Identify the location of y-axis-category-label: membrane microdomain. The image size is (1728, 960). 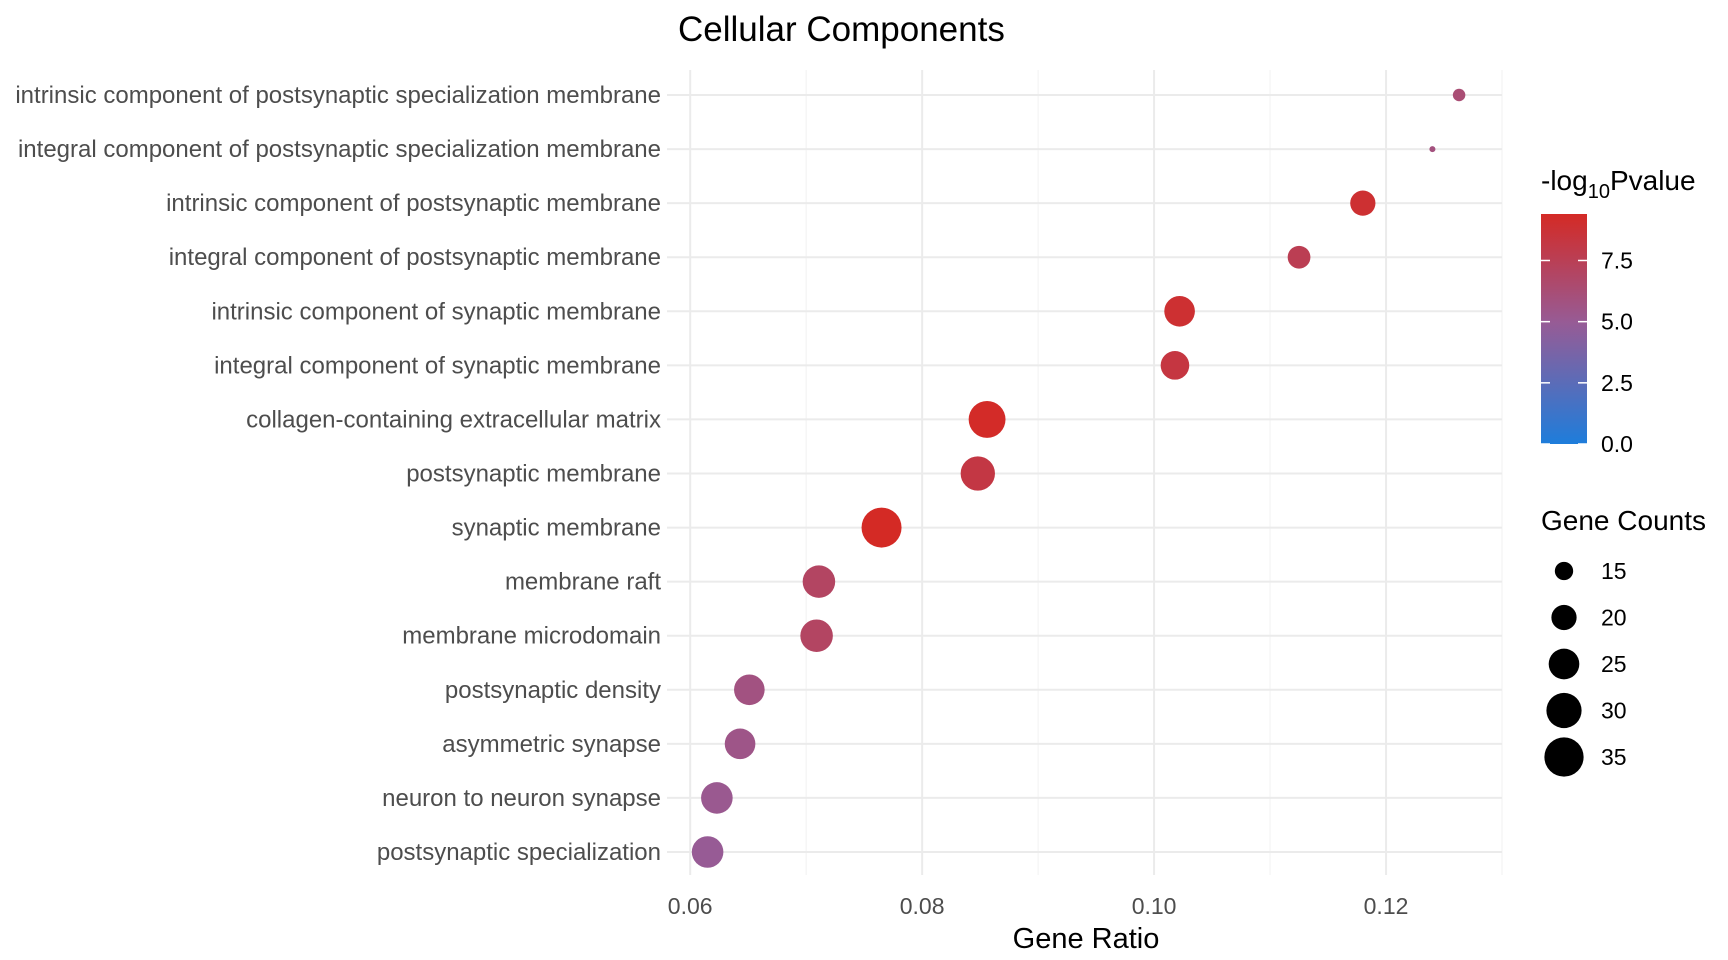
(531, 636).